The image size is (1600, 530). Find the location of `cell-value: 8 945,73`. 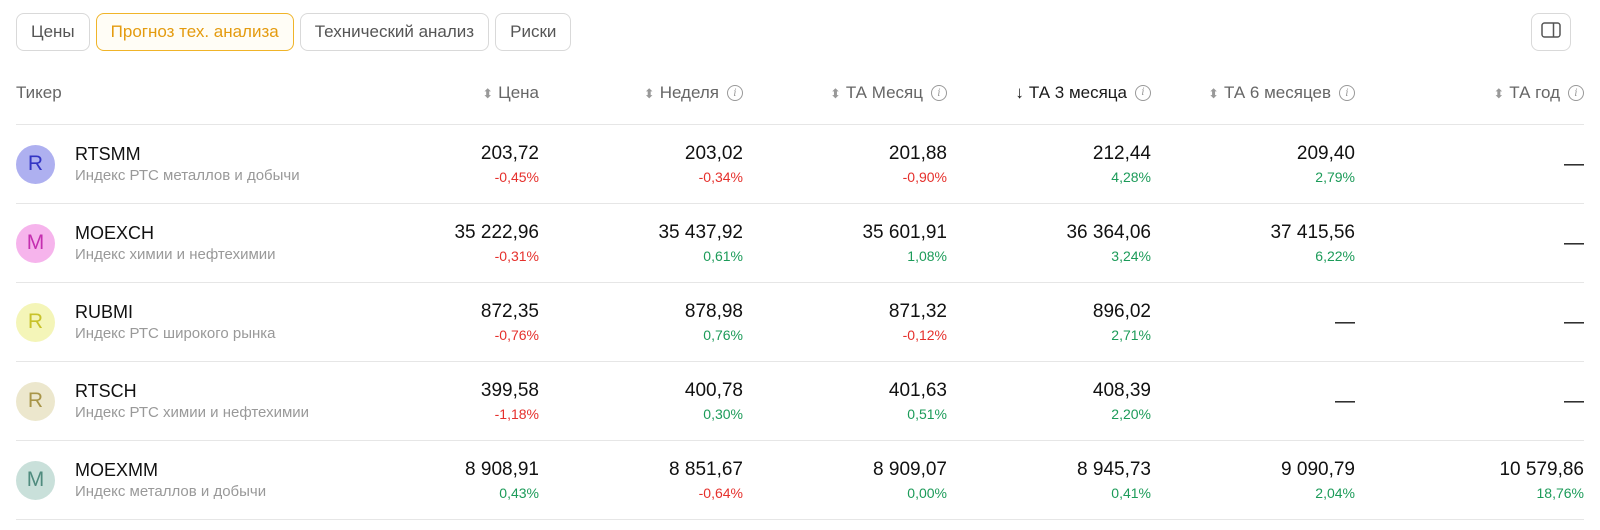

cell-value: 8 945,73 is located at coordinates (1114, 469).